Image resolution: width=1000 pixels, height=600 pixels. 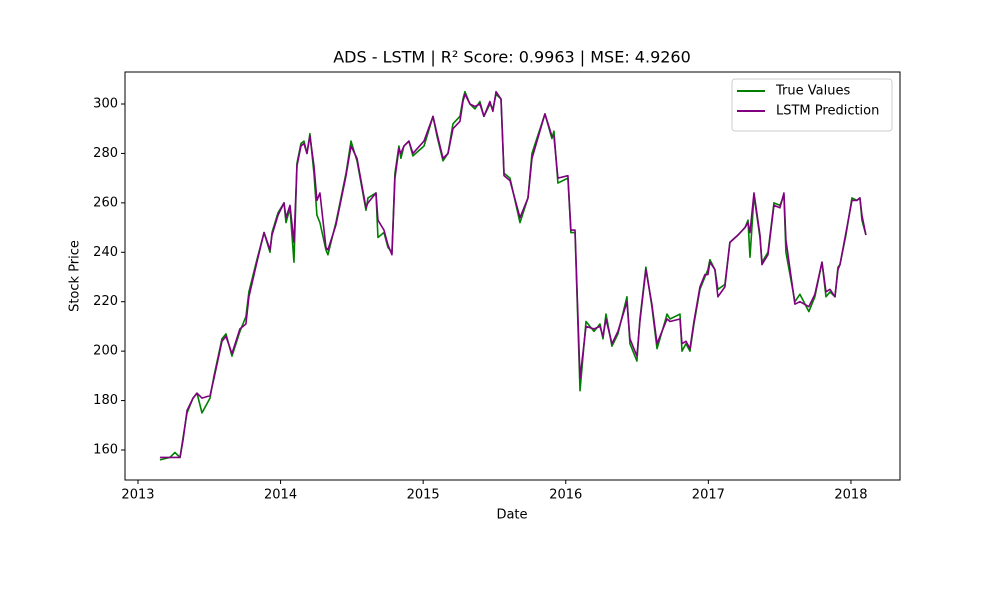 I want to click on legend-label: True Values, so click(x=812, y=91).